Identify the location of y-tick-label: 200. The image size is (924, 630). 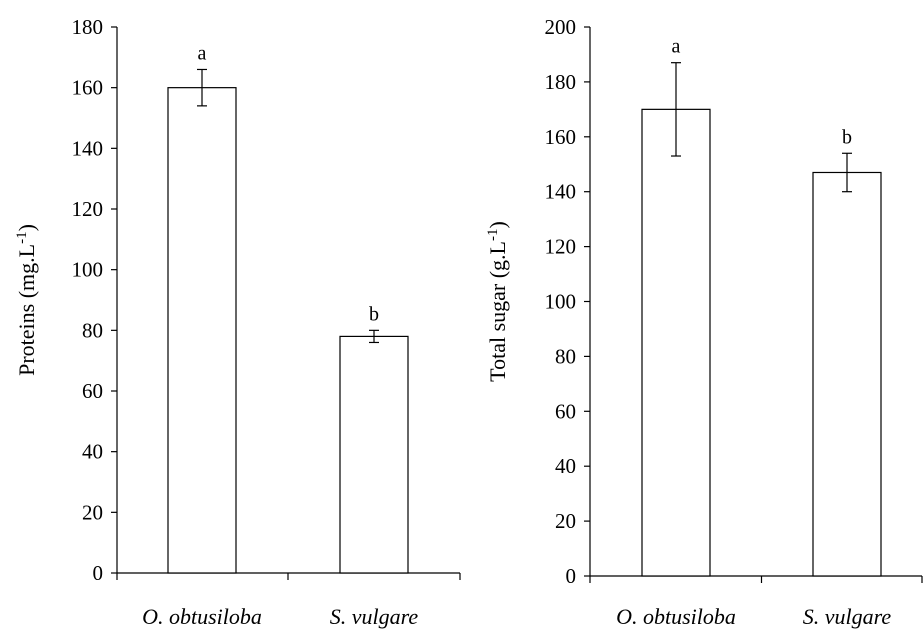
(561, 27).